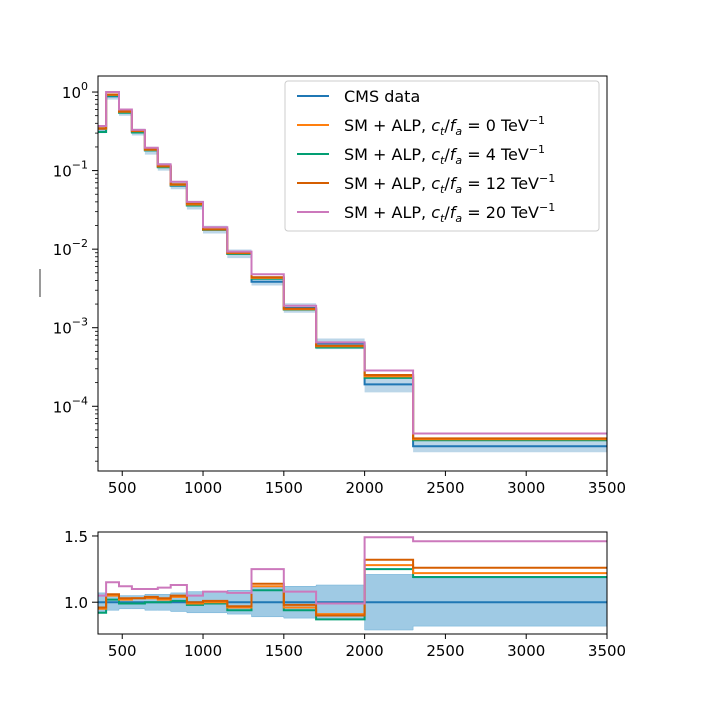 This screenshot has width=706, height=706. I want to click on main-x-tick-label: 2500, so click(445, 488).